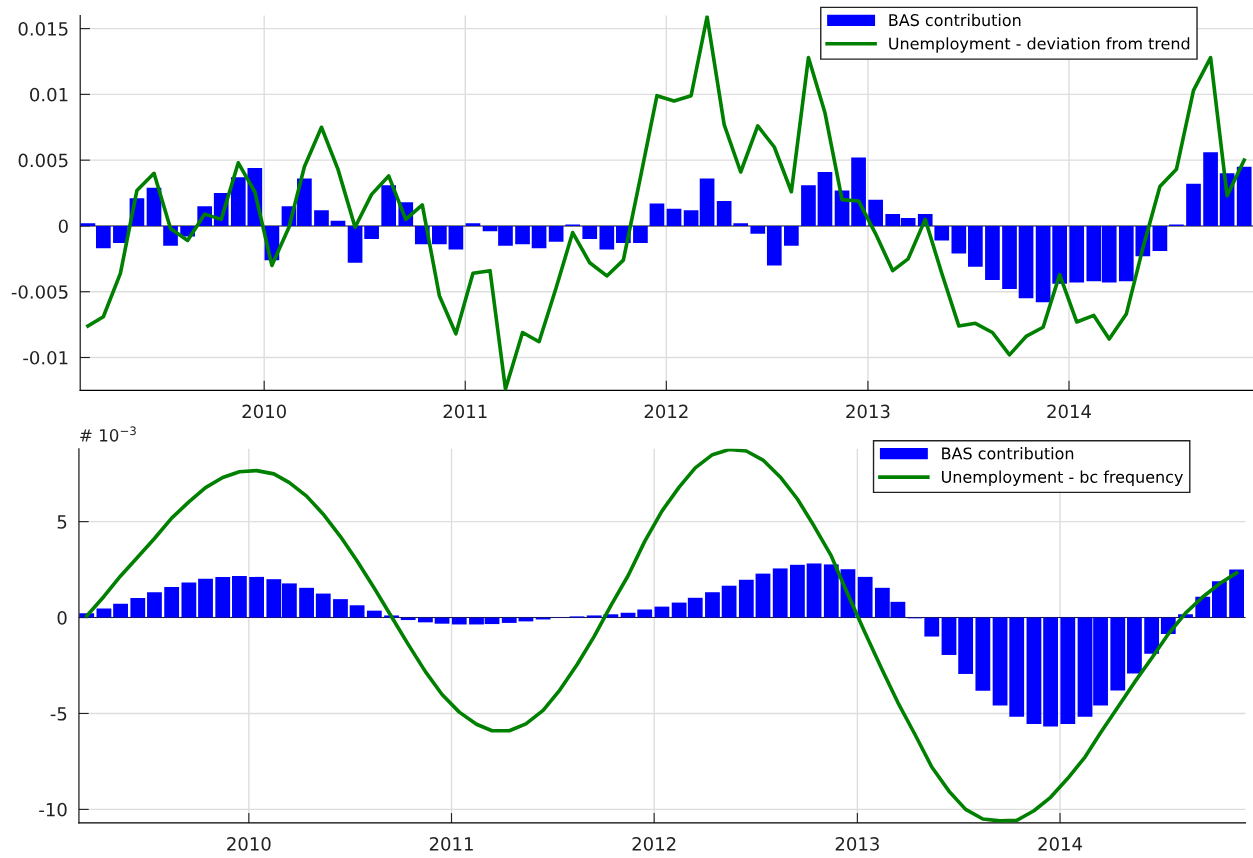 This screenshot has width=1253, height=858. I want to click on text: # 10$^{−3}$, so click(108, 434).